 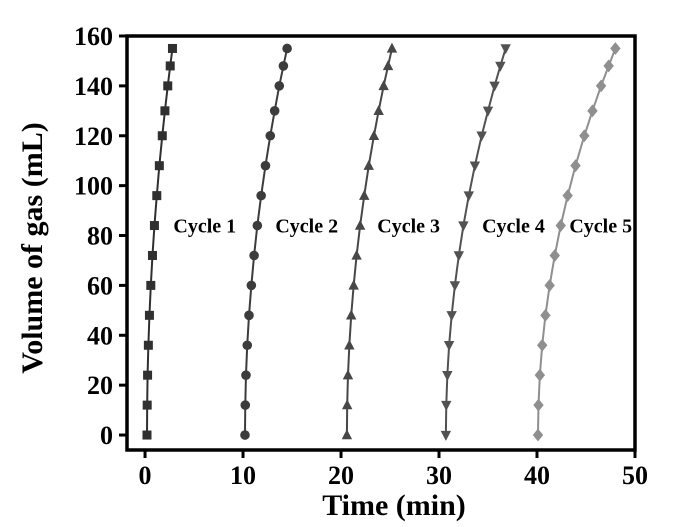 I want to click on x-tick-label: 10, so click(x=243, y=475).